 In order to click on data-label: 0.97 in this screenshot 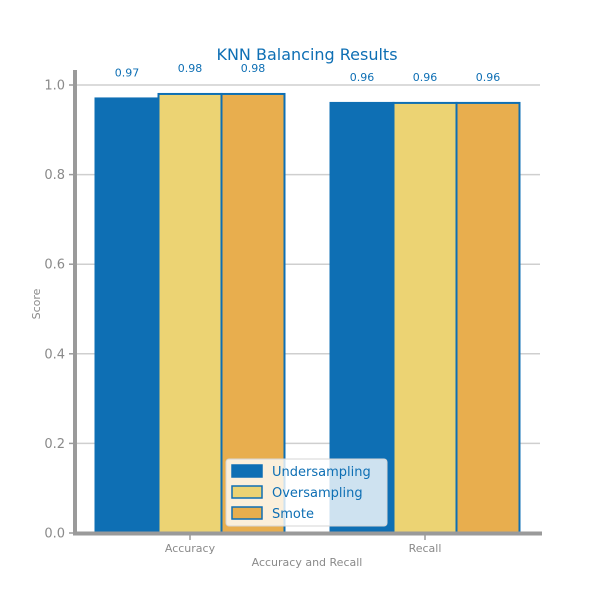, I will do `click(127, 72)`.